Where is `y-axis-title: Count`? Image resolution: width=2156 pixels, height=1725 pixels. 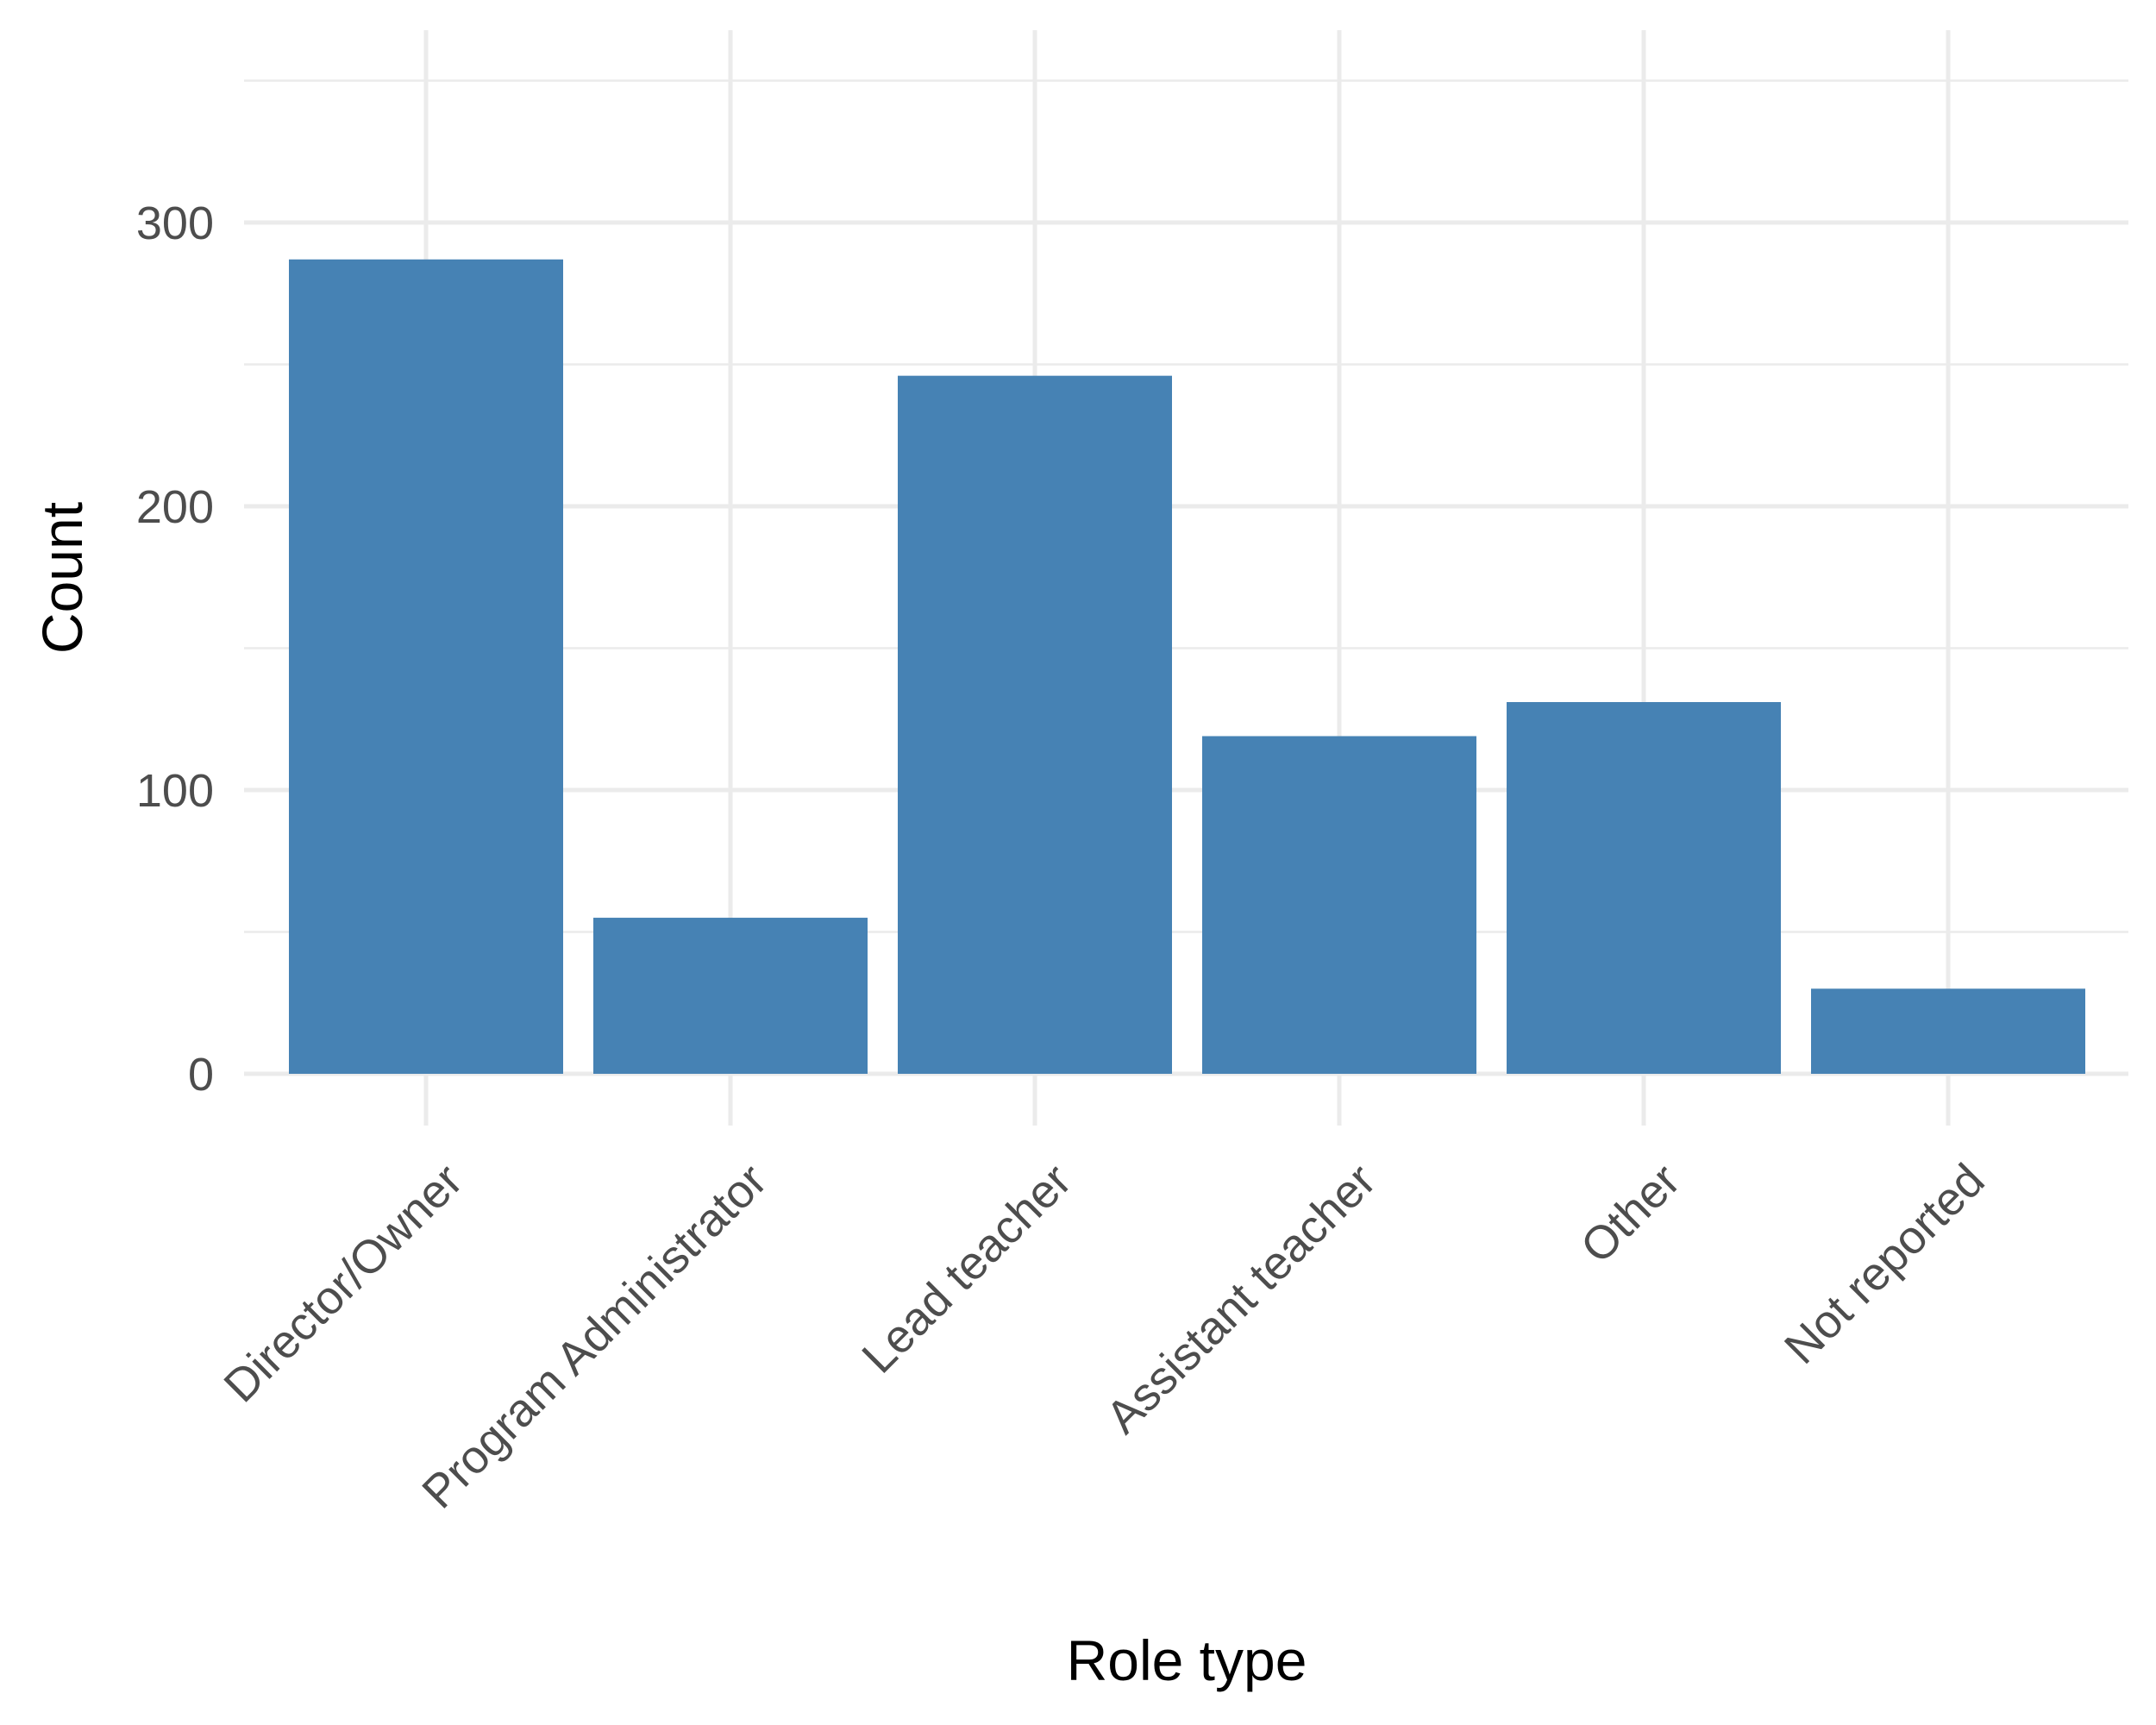
y-axis-title: Count is located at coordinates (62, 578).